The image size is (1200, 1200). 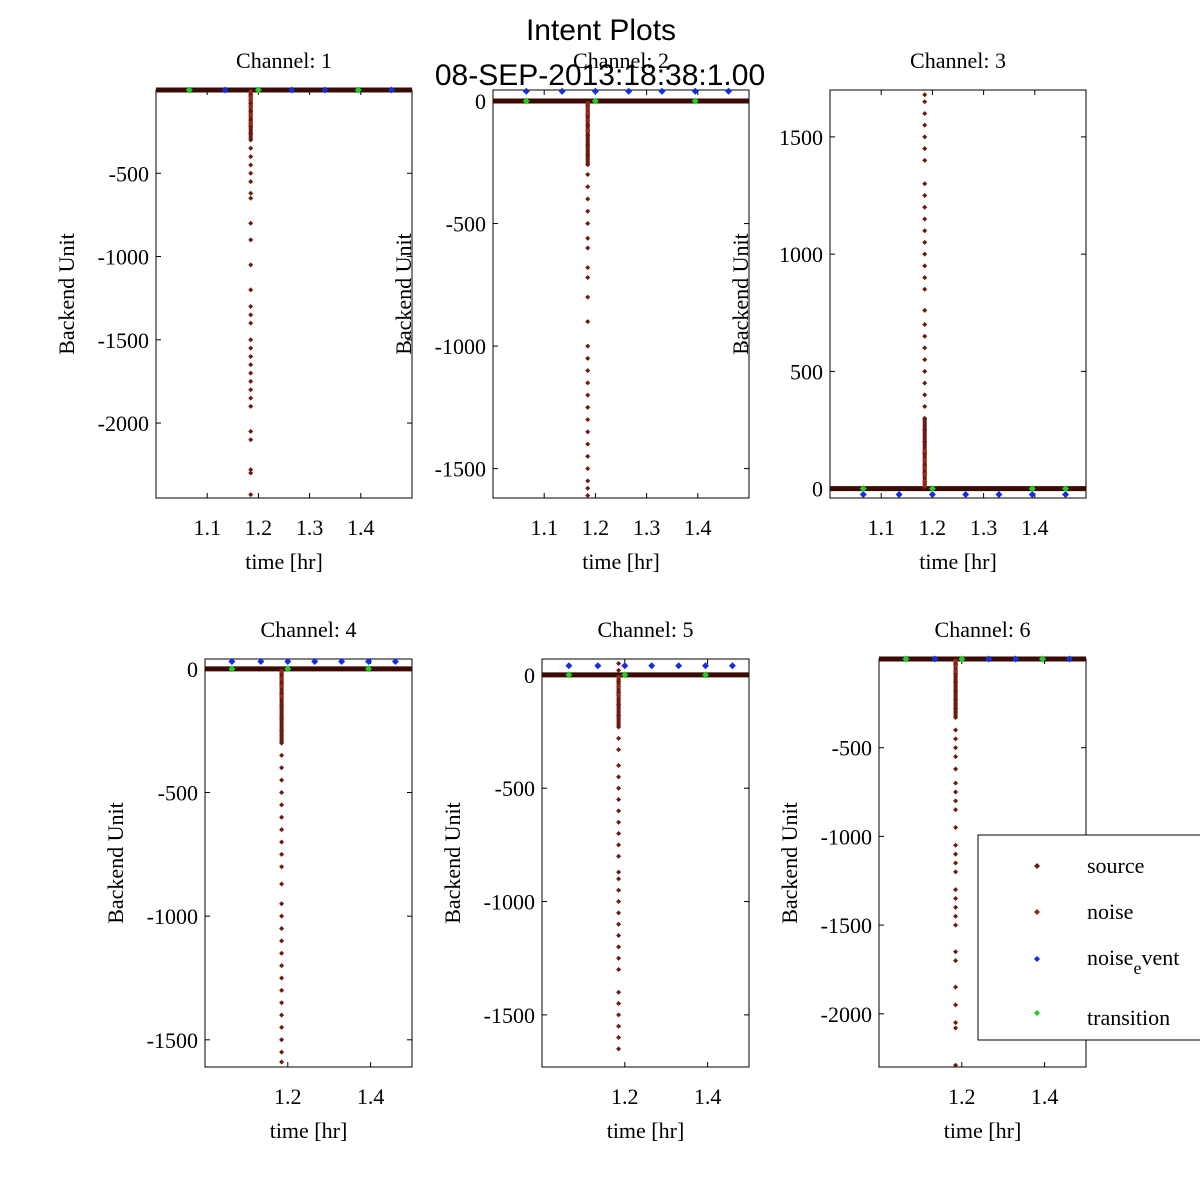 What do you see at coordinates (600, 75) in the screenshot?
I see `figure-subtitle: 08-SEP-2013:18:38:1.00` at bounding box center [600, 75].